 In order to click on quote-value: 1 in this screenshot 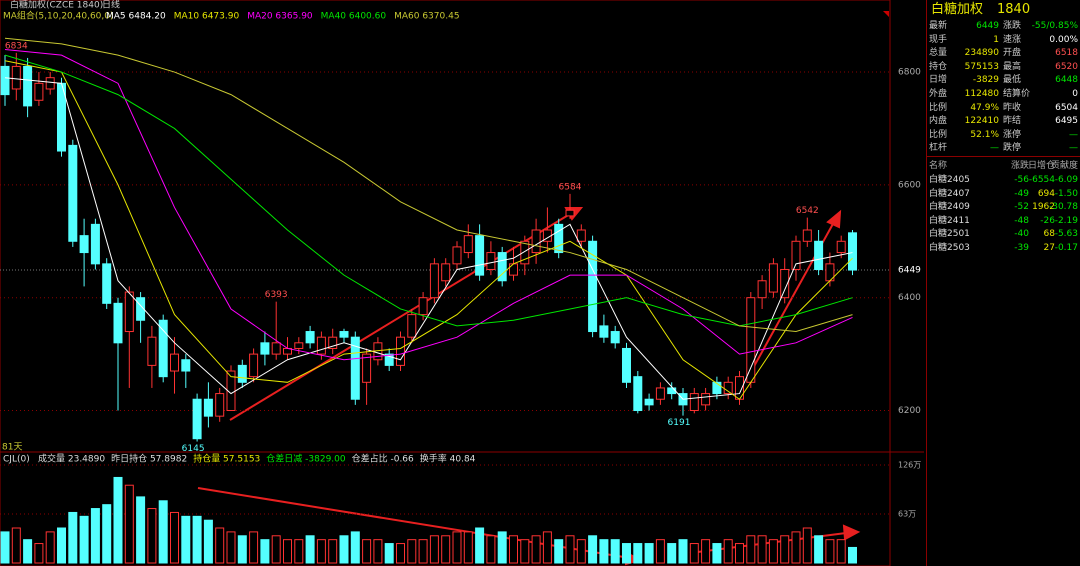, I will do `click(996, 39)`.